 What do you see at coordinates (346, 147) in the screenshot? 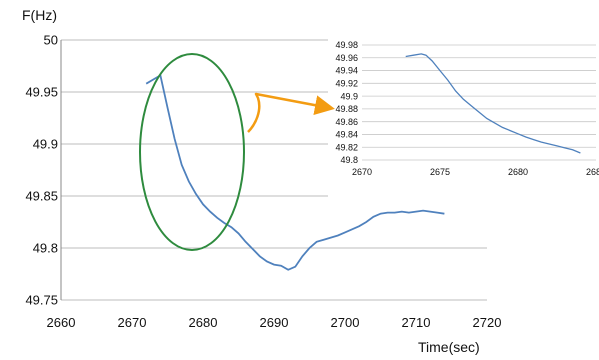
I see `inset-y-tick-label: 49.82` at bounding box center [346, 147].